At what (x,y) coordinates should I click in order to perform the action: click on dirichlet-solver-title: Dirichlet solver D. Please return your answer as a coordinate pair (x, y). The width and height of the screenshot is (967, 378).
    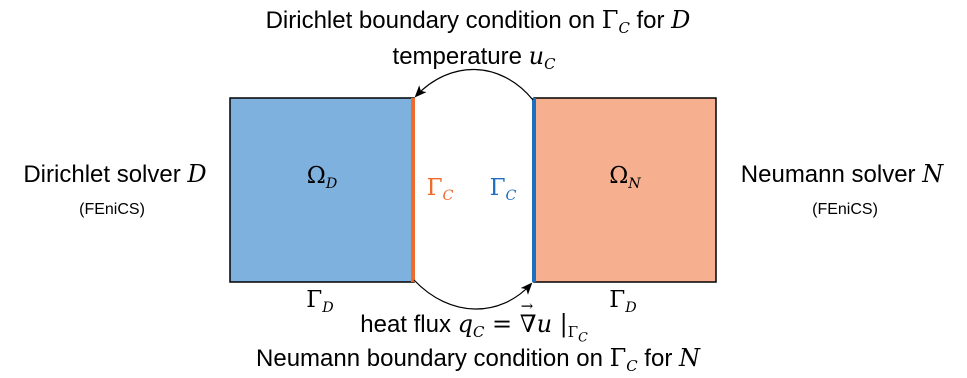
    Looking at the image, I should click on (114, 174).